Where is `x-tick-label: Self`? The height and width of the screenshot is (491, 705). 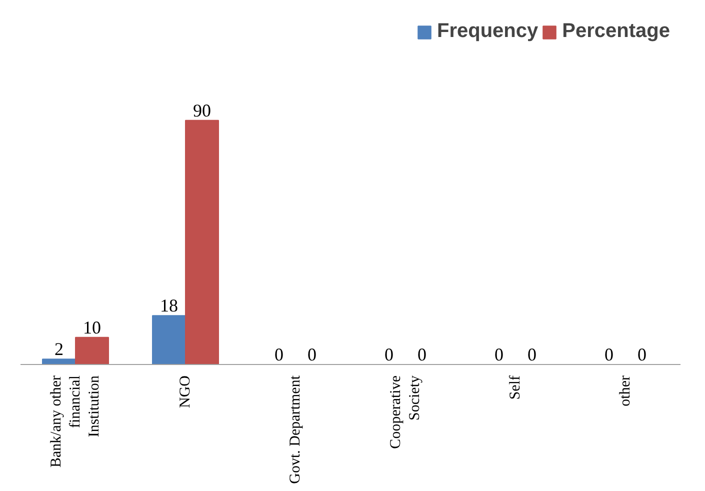
x-tick-label: Self is located at coordinates (516, 387).